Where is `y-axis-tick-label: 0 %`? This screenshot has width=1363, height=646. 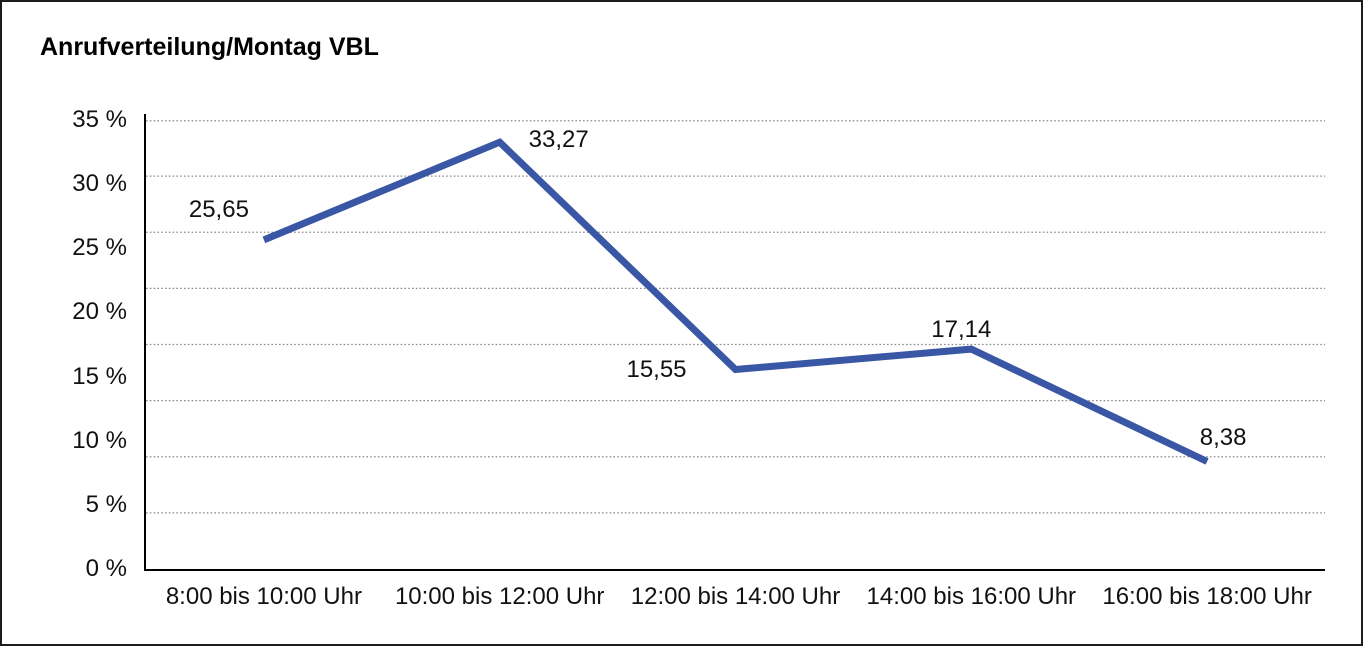 y-axis-tick-label: 0 % is located at coordinates (106, 568).